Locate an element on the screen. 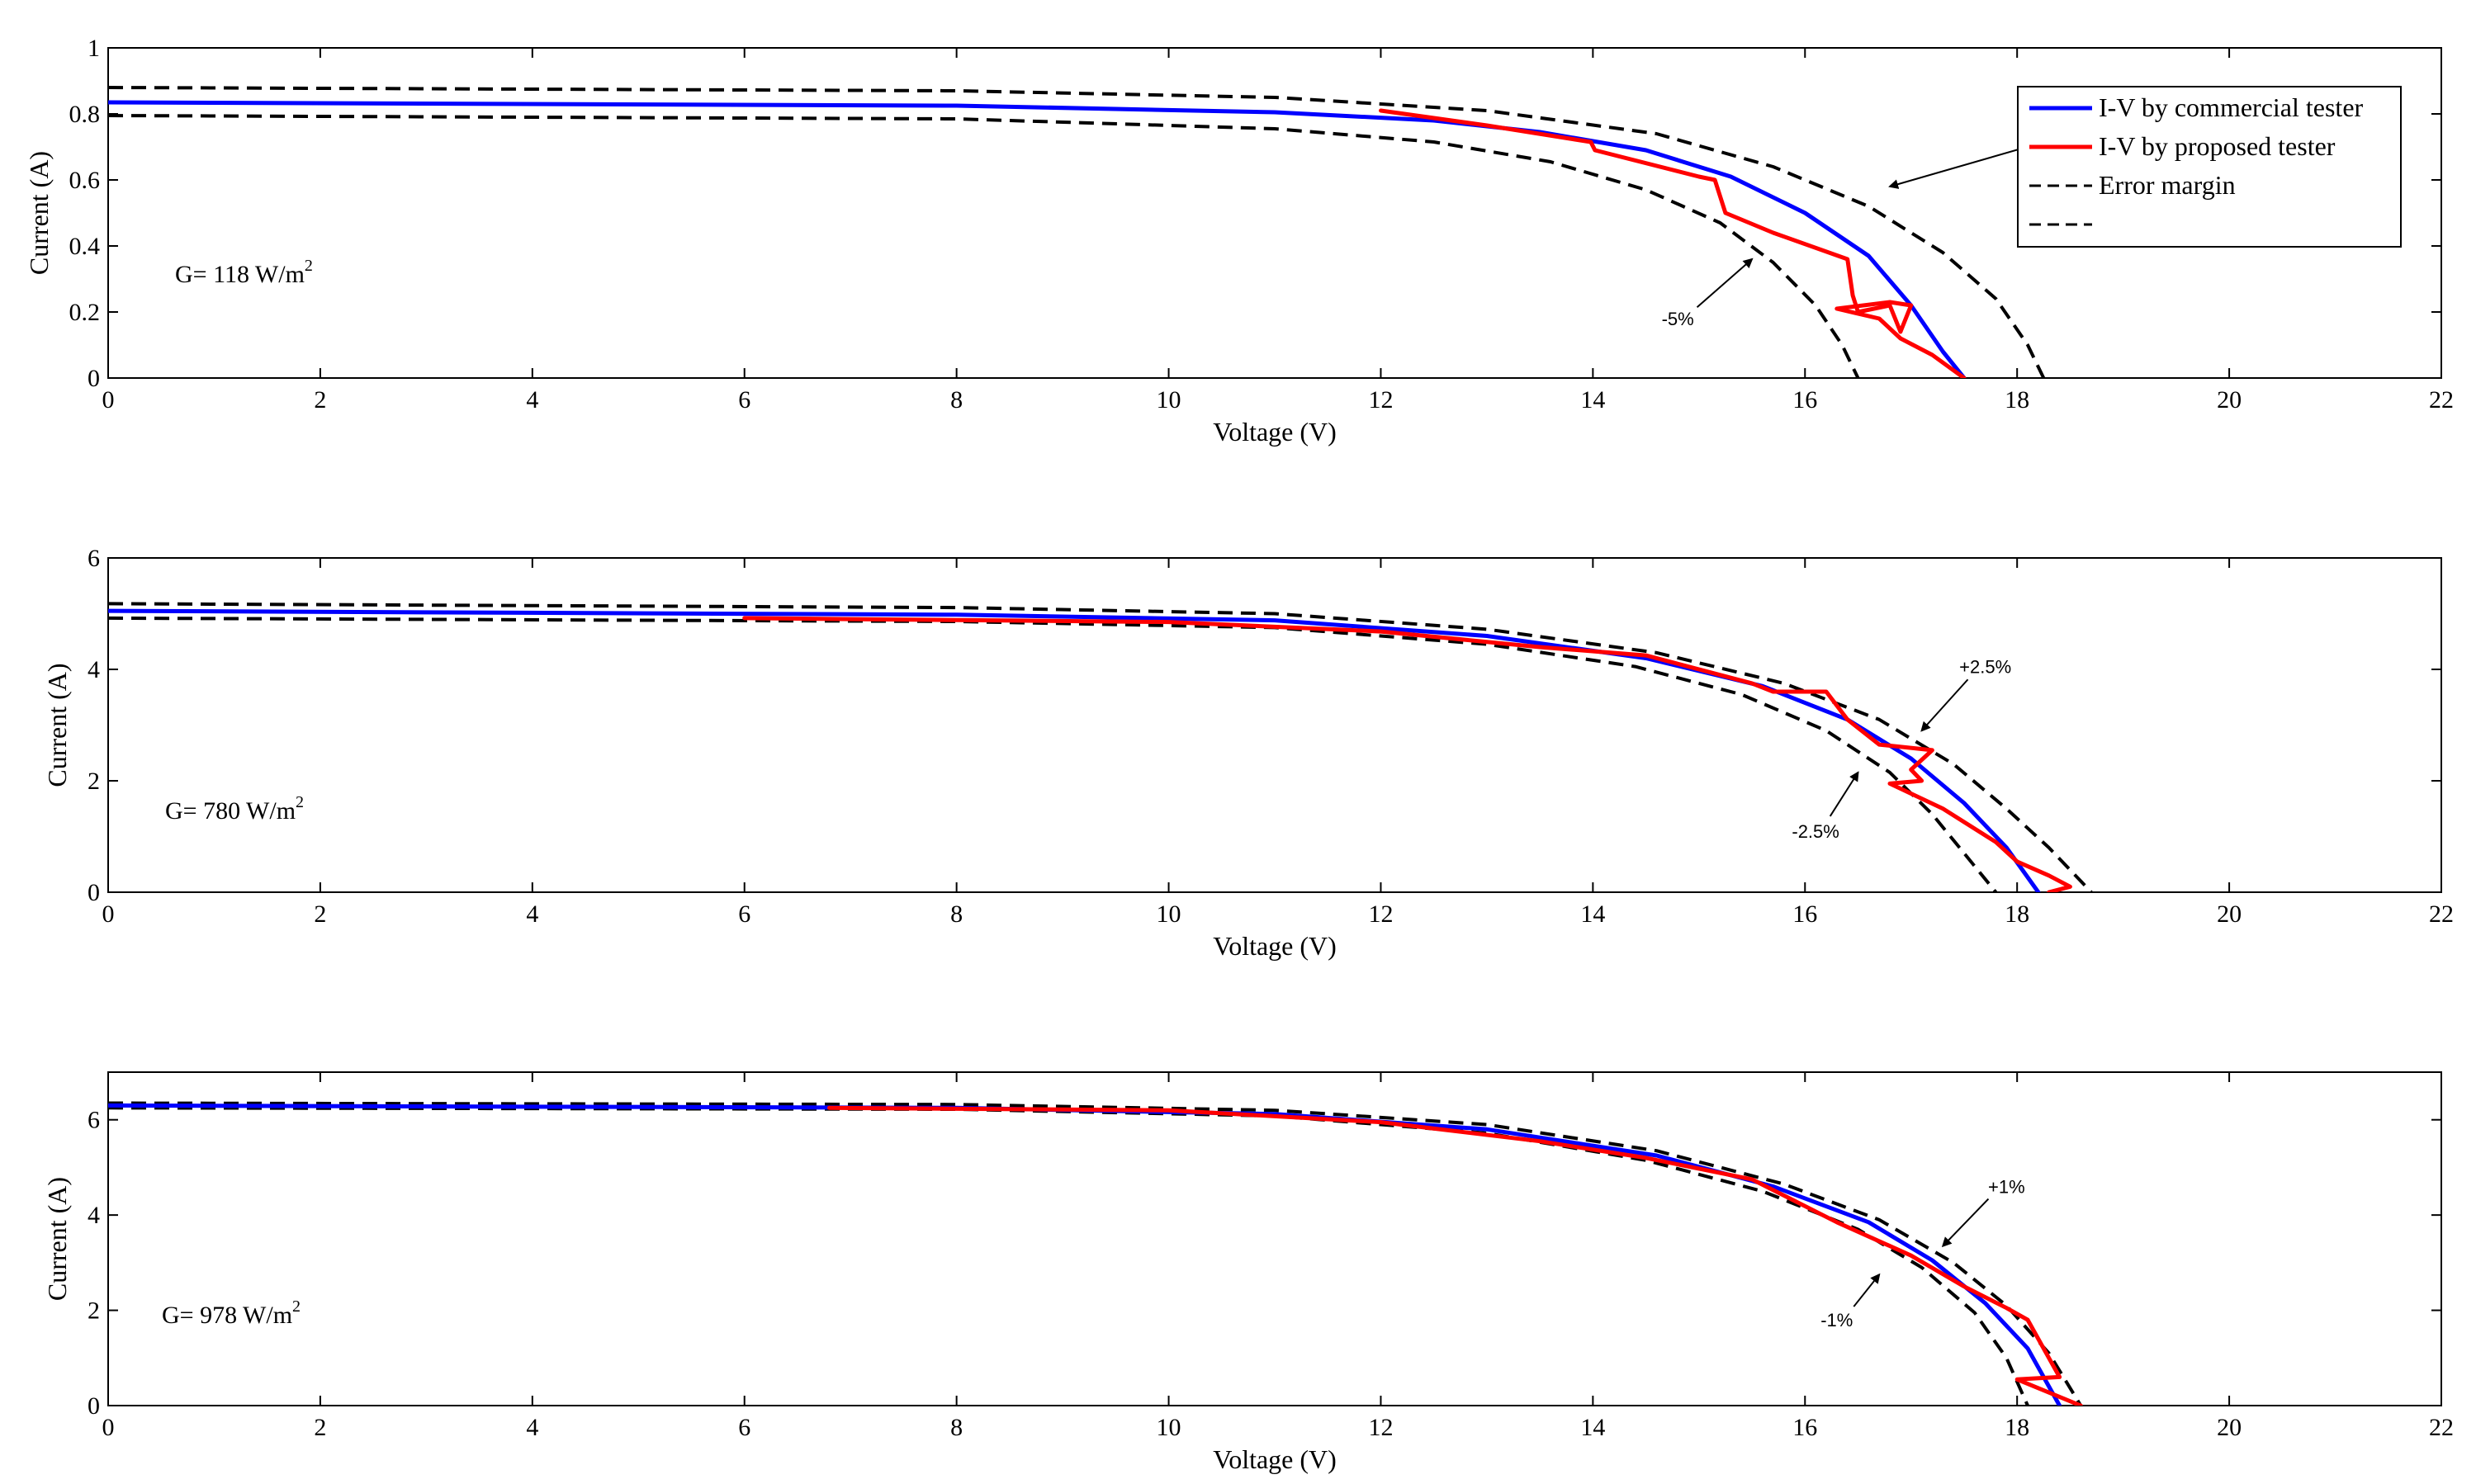  y-tick-label: 0.4 is located at coordinates (85, 246).